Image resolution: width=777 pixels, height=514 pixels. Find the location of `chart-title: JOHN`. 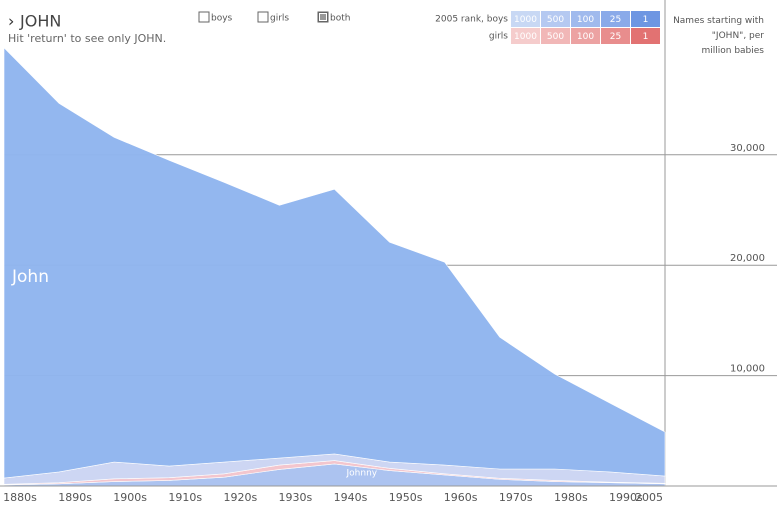

chart-title: JOHN is located at coordinates (40, 21).